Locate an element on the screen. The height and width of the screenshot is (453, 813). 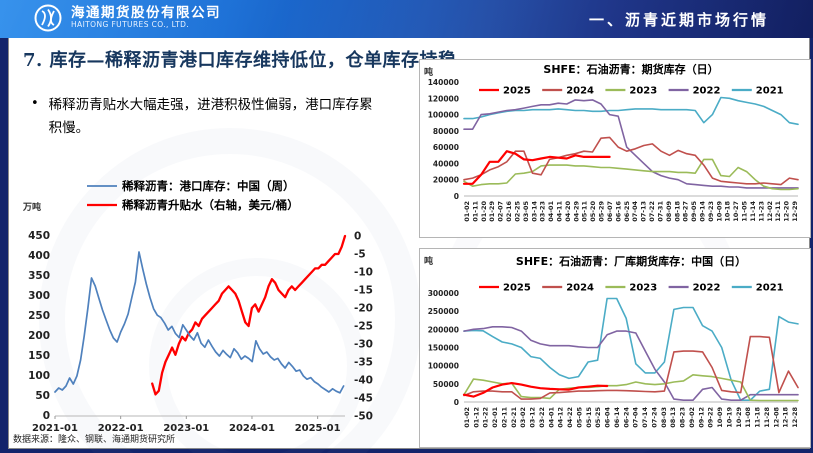
x-axis-label: 11-23 is located at coordinates (761, 211).